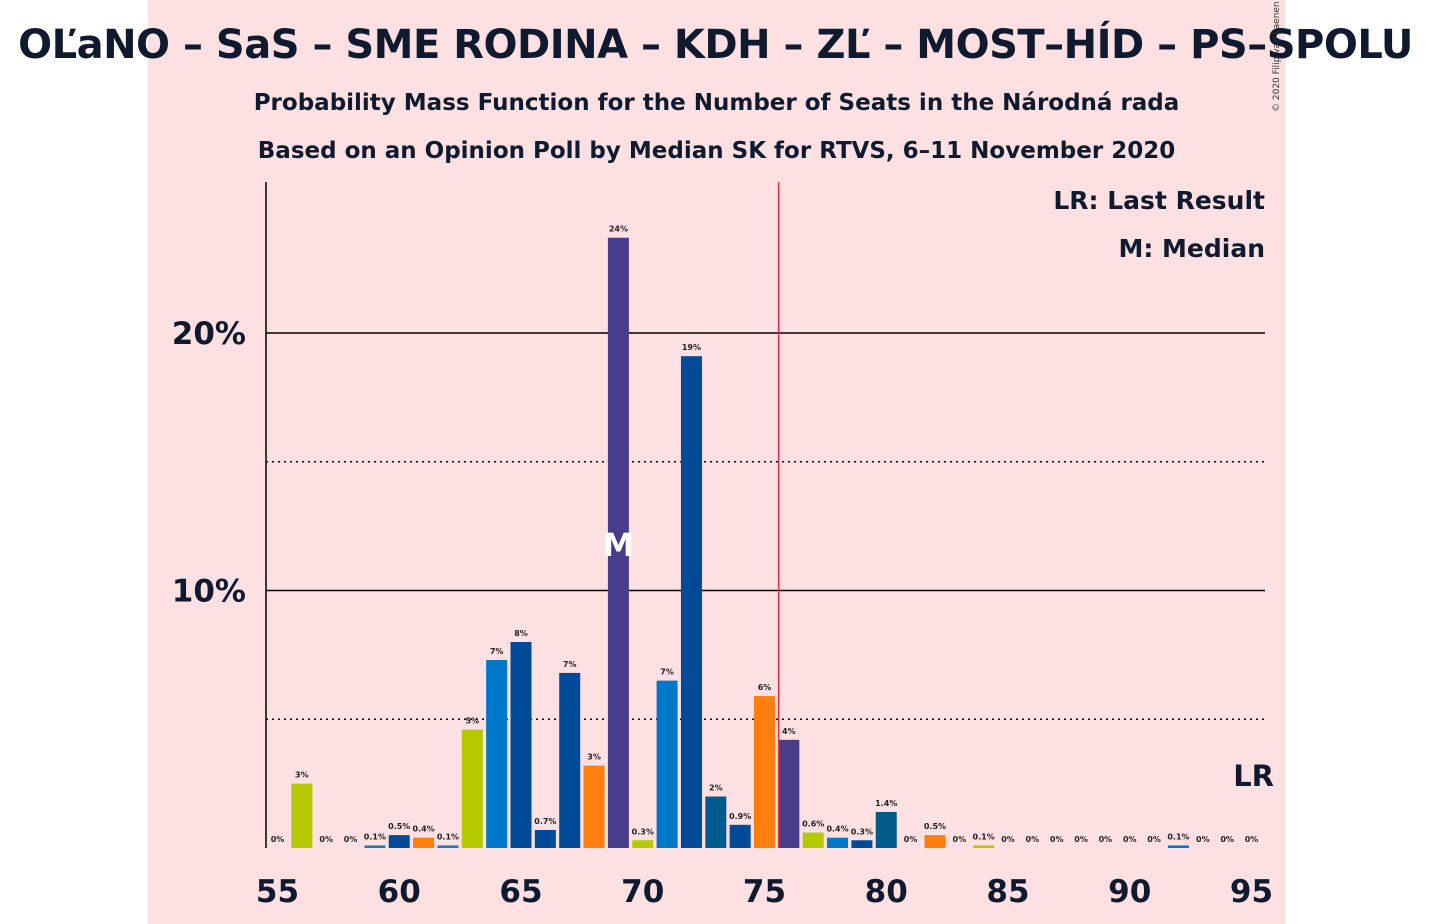 The height and width of the screenshot is (924, 1431). What do you see at coordinates (813, 824) in the screenshot?
I see `bar-label-77: 0.6%` at bounding box center [813, 824].